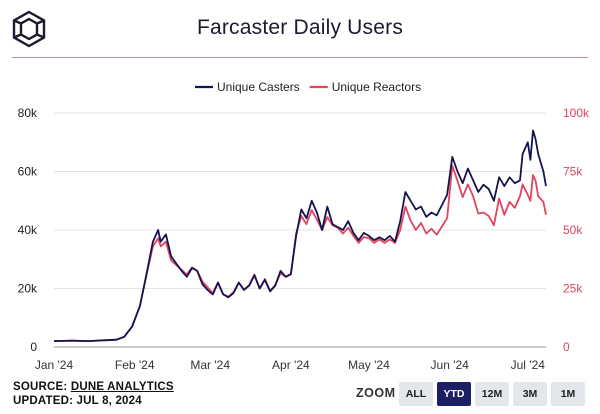 This screenshot has width=600, height=414. I want to click on zoom-ytd-button: YTD, so click(454, 394).